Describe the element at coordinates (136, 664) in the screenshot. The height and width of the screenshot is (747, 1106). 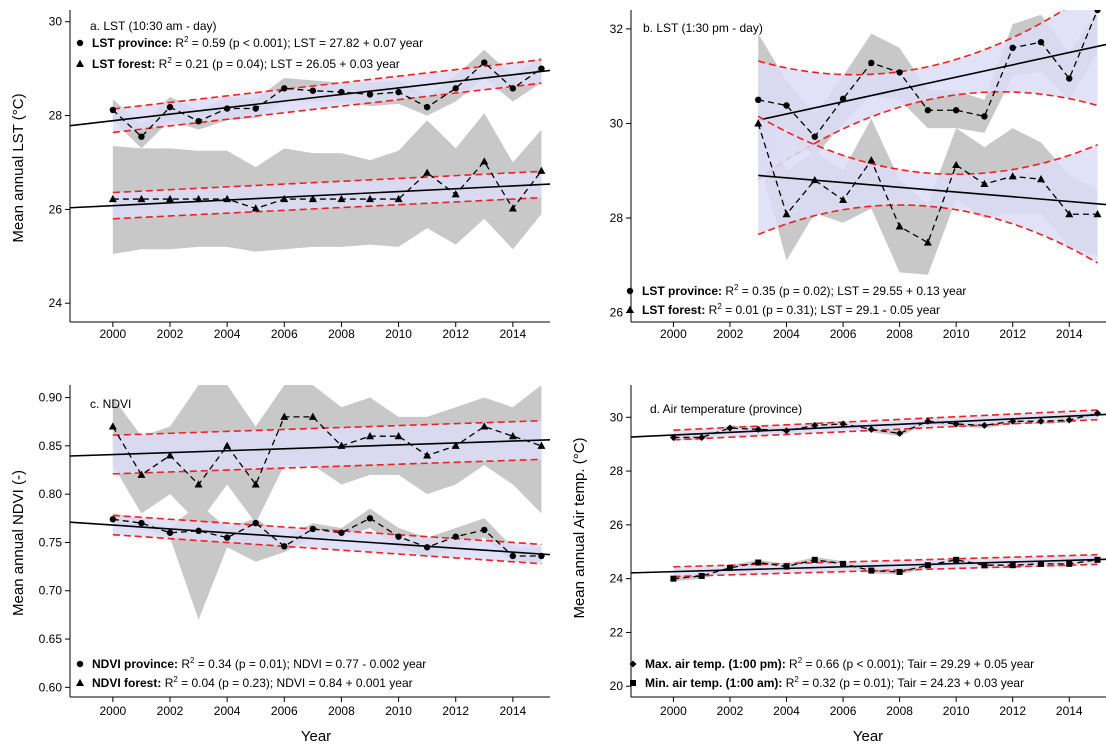
I see `legend-series-name: NDVI province:` at that location.